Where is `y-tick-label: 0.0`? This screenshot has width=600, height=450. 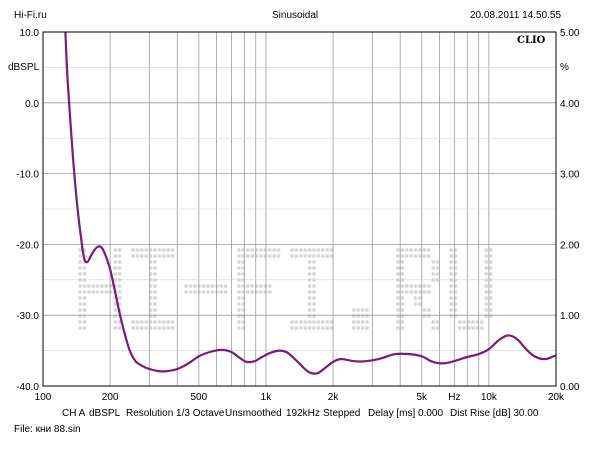
y-tick-label: 0.0 is located at coordinates (32, 104).